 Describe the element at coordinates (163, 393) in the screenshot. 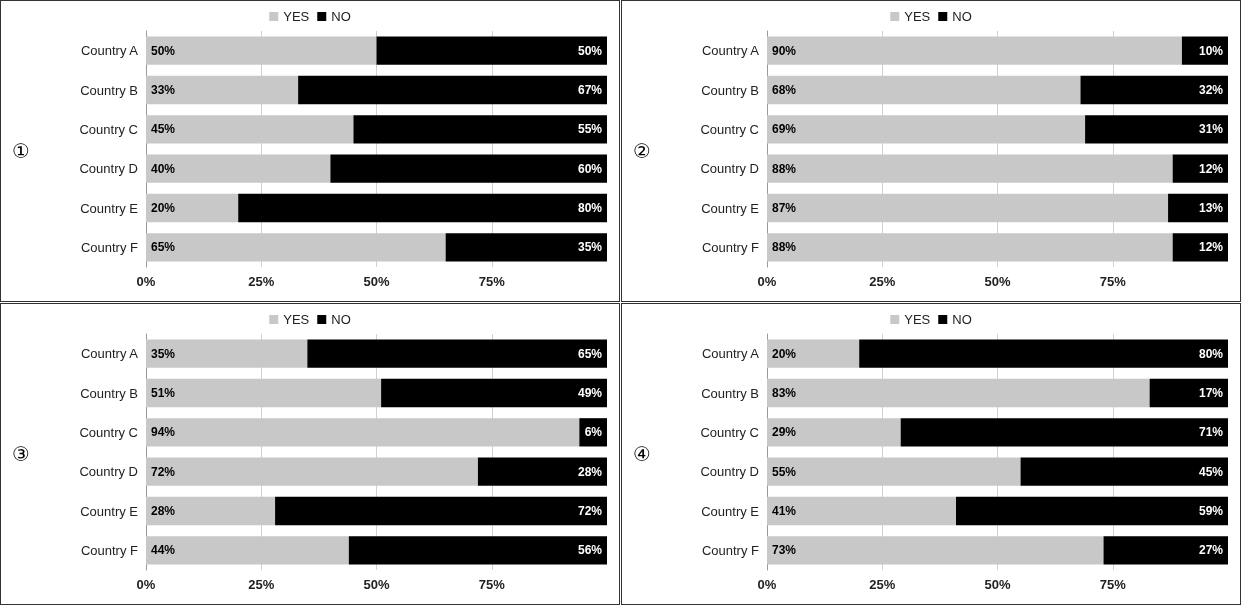

I see `data-label: 51%` at that location.